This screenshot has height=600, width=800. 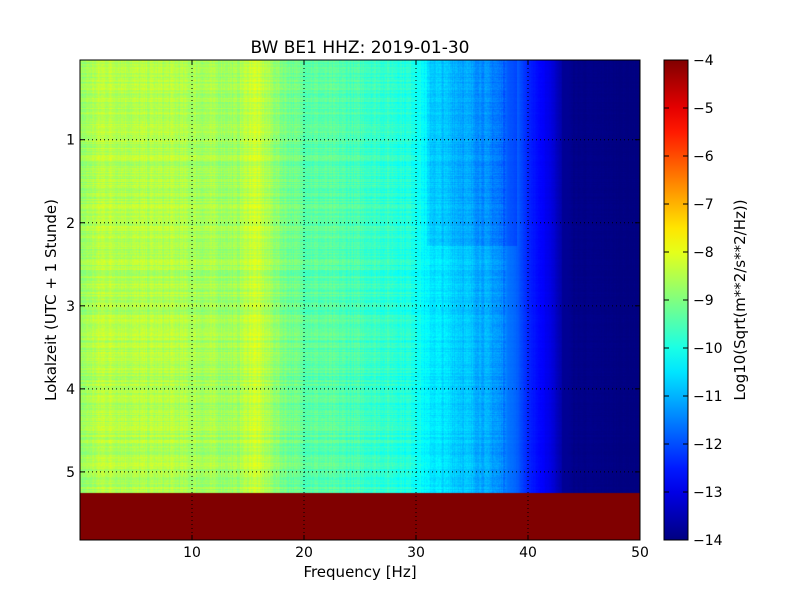 I want to click on colorbar-tick-label: −9, so click(x=703, y=301).